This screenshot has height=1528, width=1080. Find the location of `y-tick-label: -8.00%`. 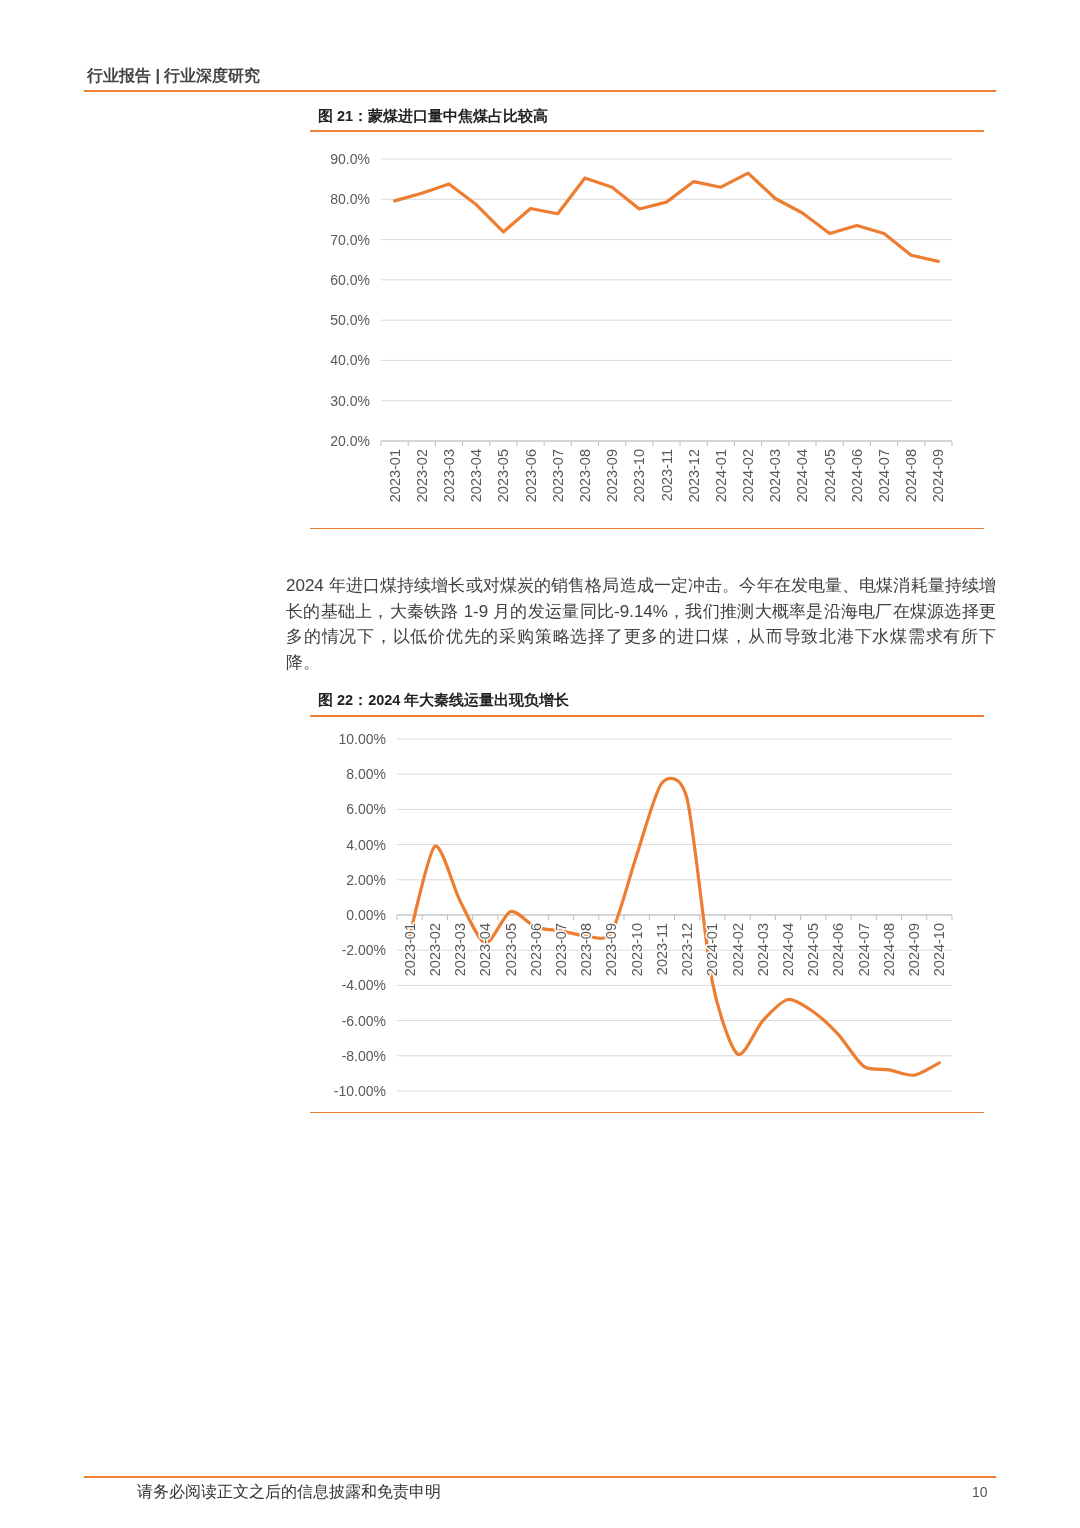

y-tick-label: -8.00% is located at coordinates (363, 1055).